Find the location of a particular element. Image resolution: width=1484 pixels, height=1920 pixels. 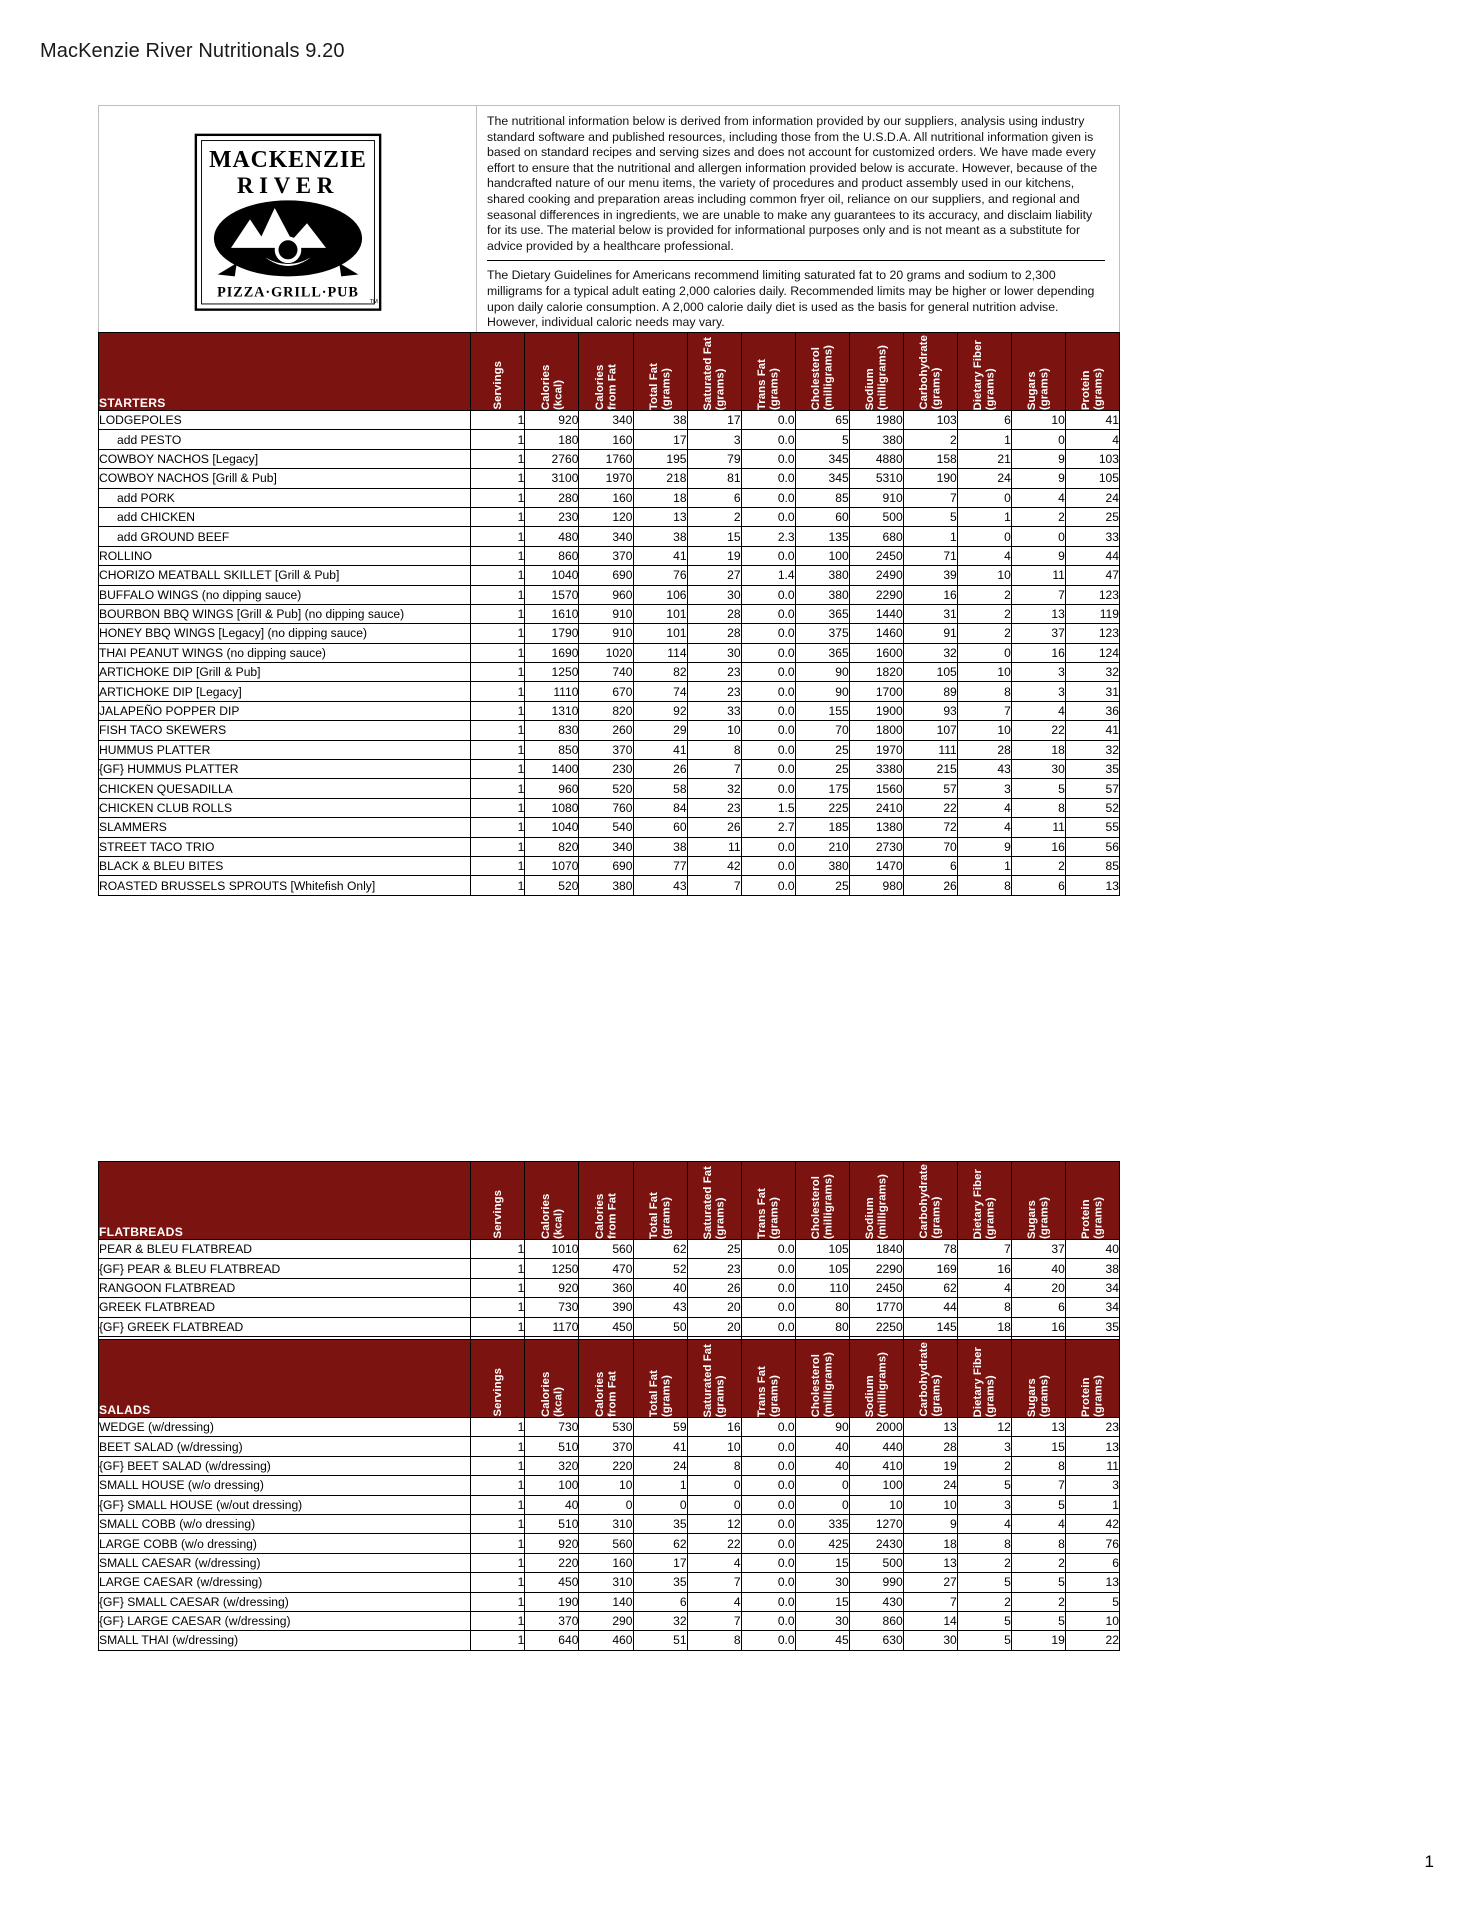

cell-sodium-milligrams: 2450 is located at coordinates (876, 1288).